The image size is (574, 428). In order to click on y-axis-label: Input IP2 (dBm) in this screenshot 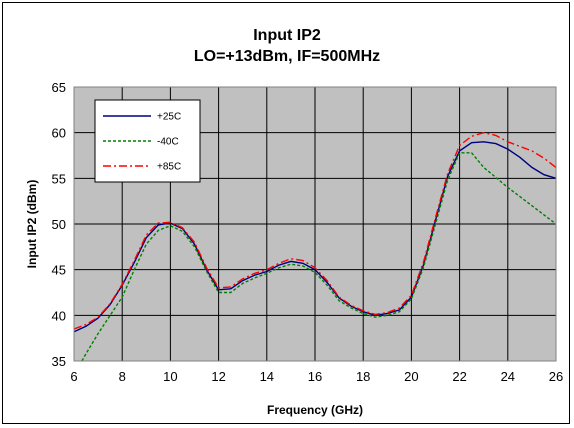, I will do `click(32, 224)`.